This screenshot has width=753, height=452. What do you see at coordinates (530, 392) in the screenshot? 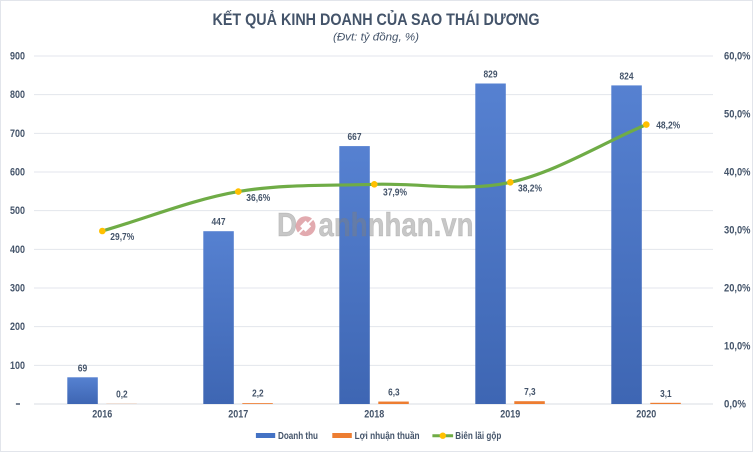
I see `svg-text: 7,3` at bounding box center [530, 392].